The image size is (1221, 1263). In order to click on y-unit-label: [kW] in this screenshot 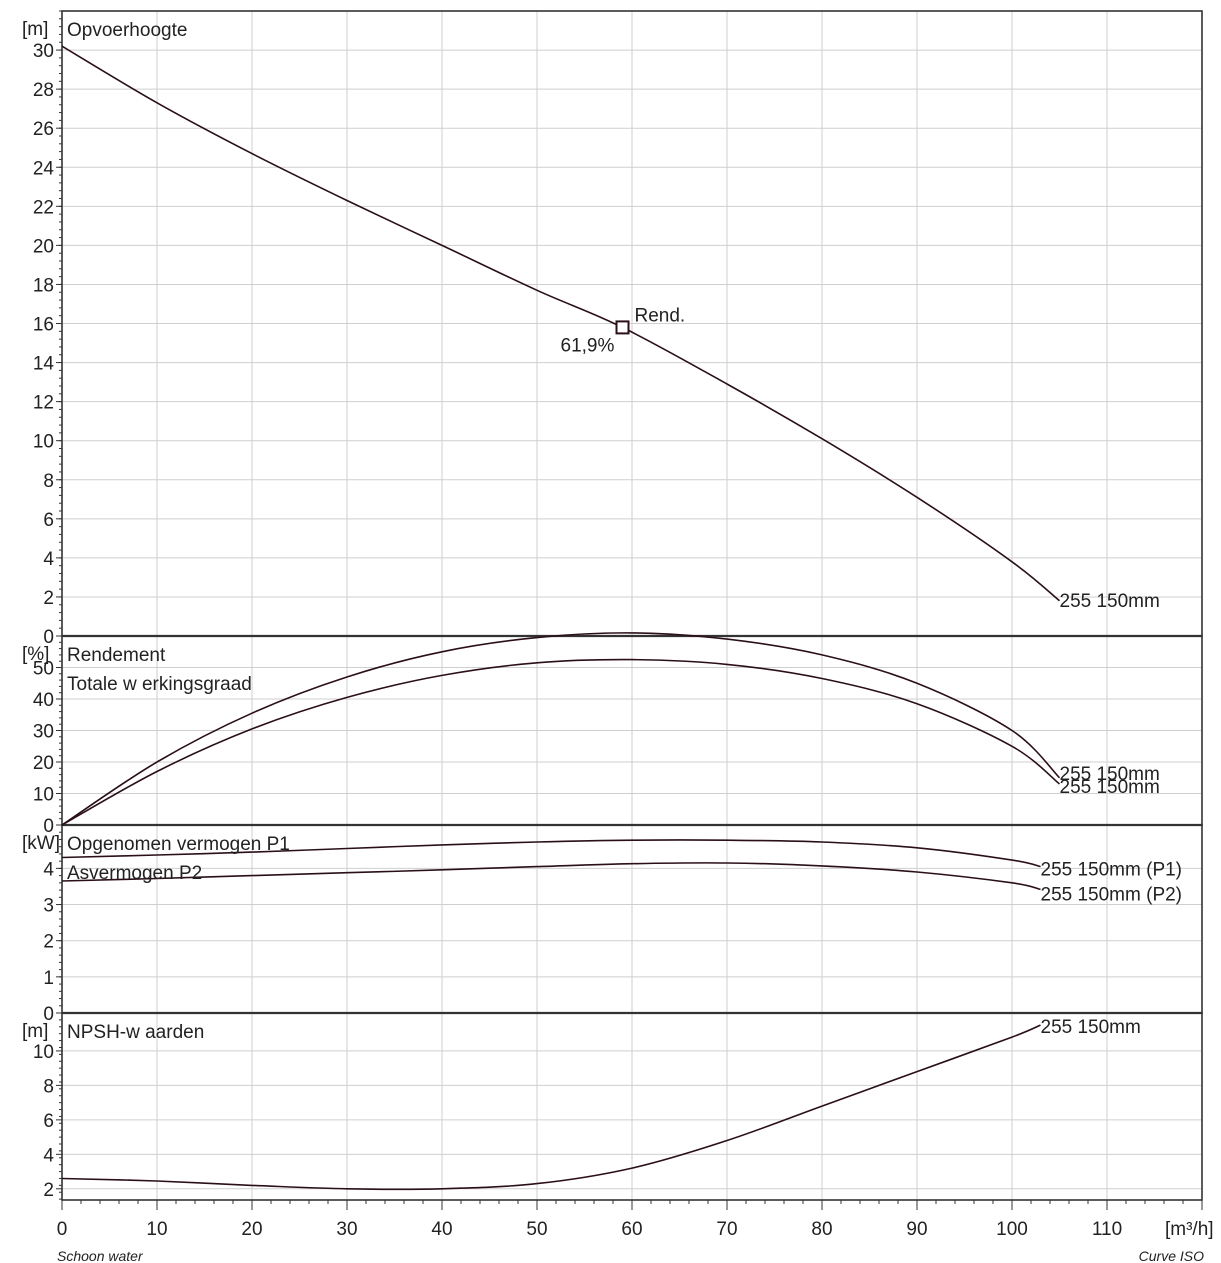, I will do `click(41, 843)`.